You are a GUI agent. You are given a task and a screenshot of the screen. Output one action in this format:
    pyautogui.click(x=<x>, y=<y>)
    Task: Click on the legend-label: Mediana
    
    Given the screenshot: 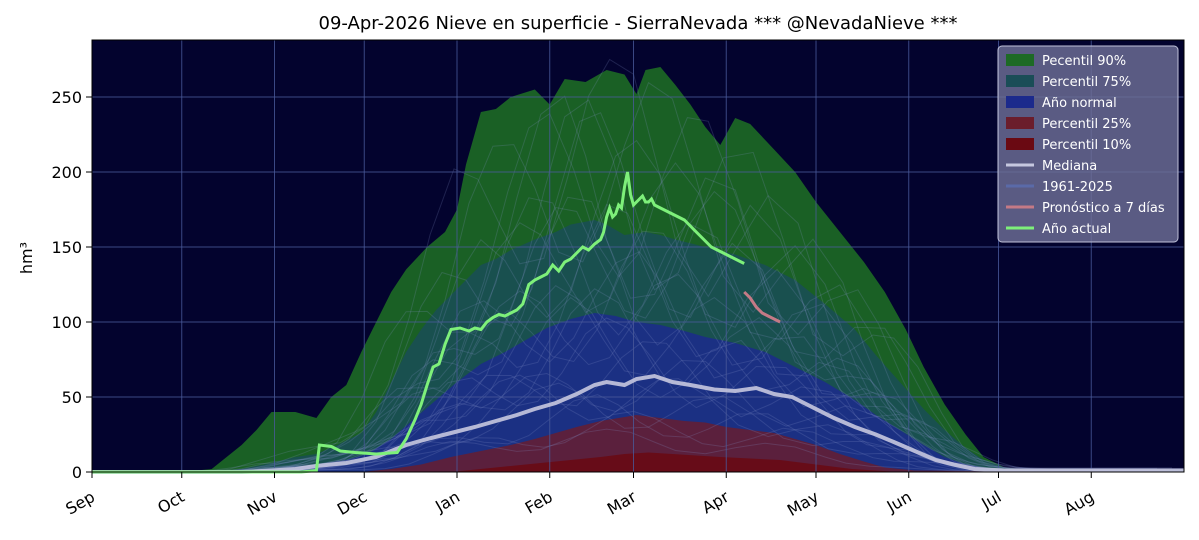 What is the action you would take?
    pyautogui.click(x=1069, y=166)
    